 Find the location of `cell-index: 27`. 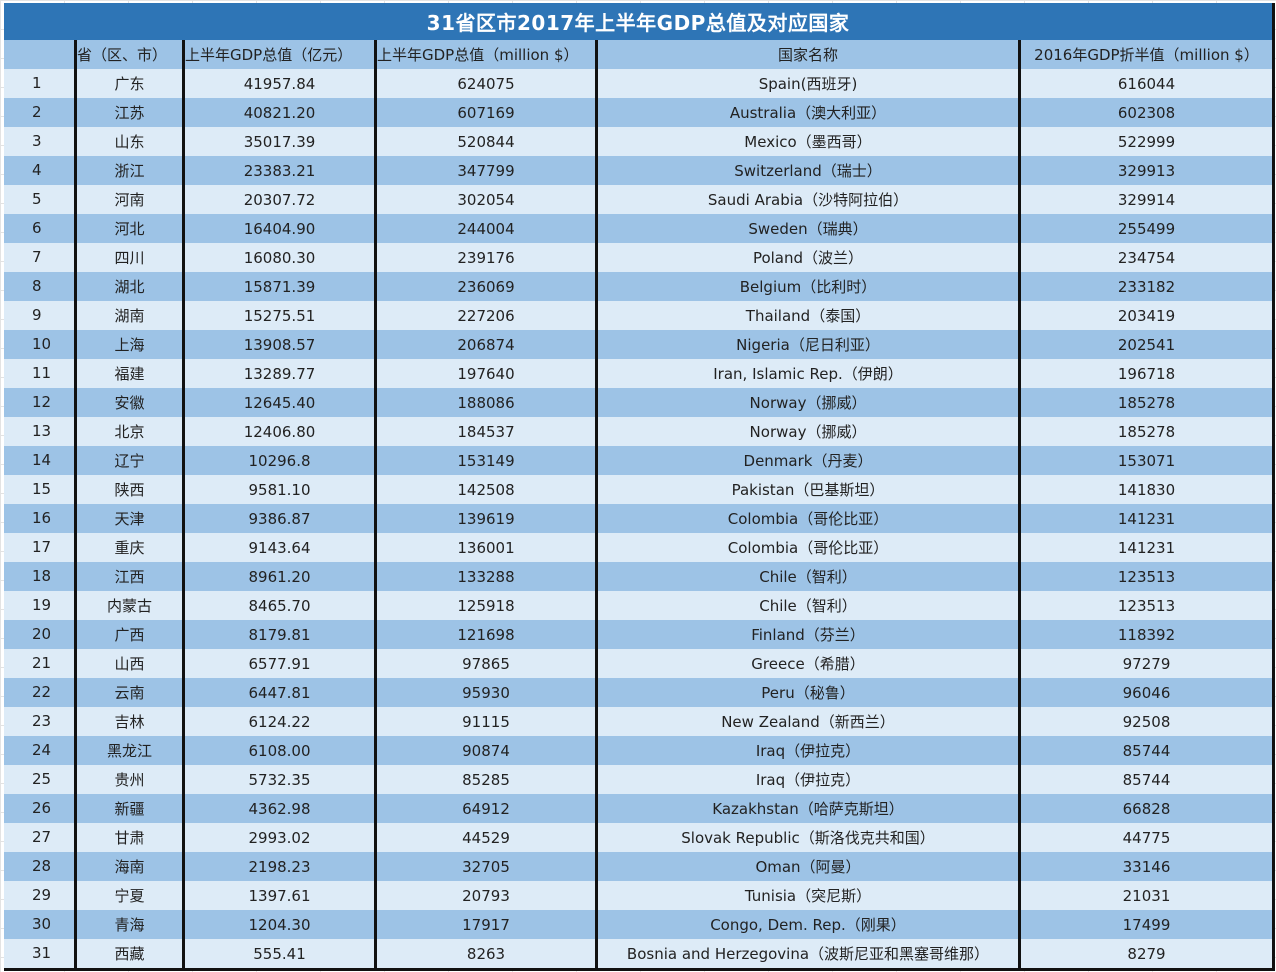

cell-index: 27 is located at coordinates (40, 837).